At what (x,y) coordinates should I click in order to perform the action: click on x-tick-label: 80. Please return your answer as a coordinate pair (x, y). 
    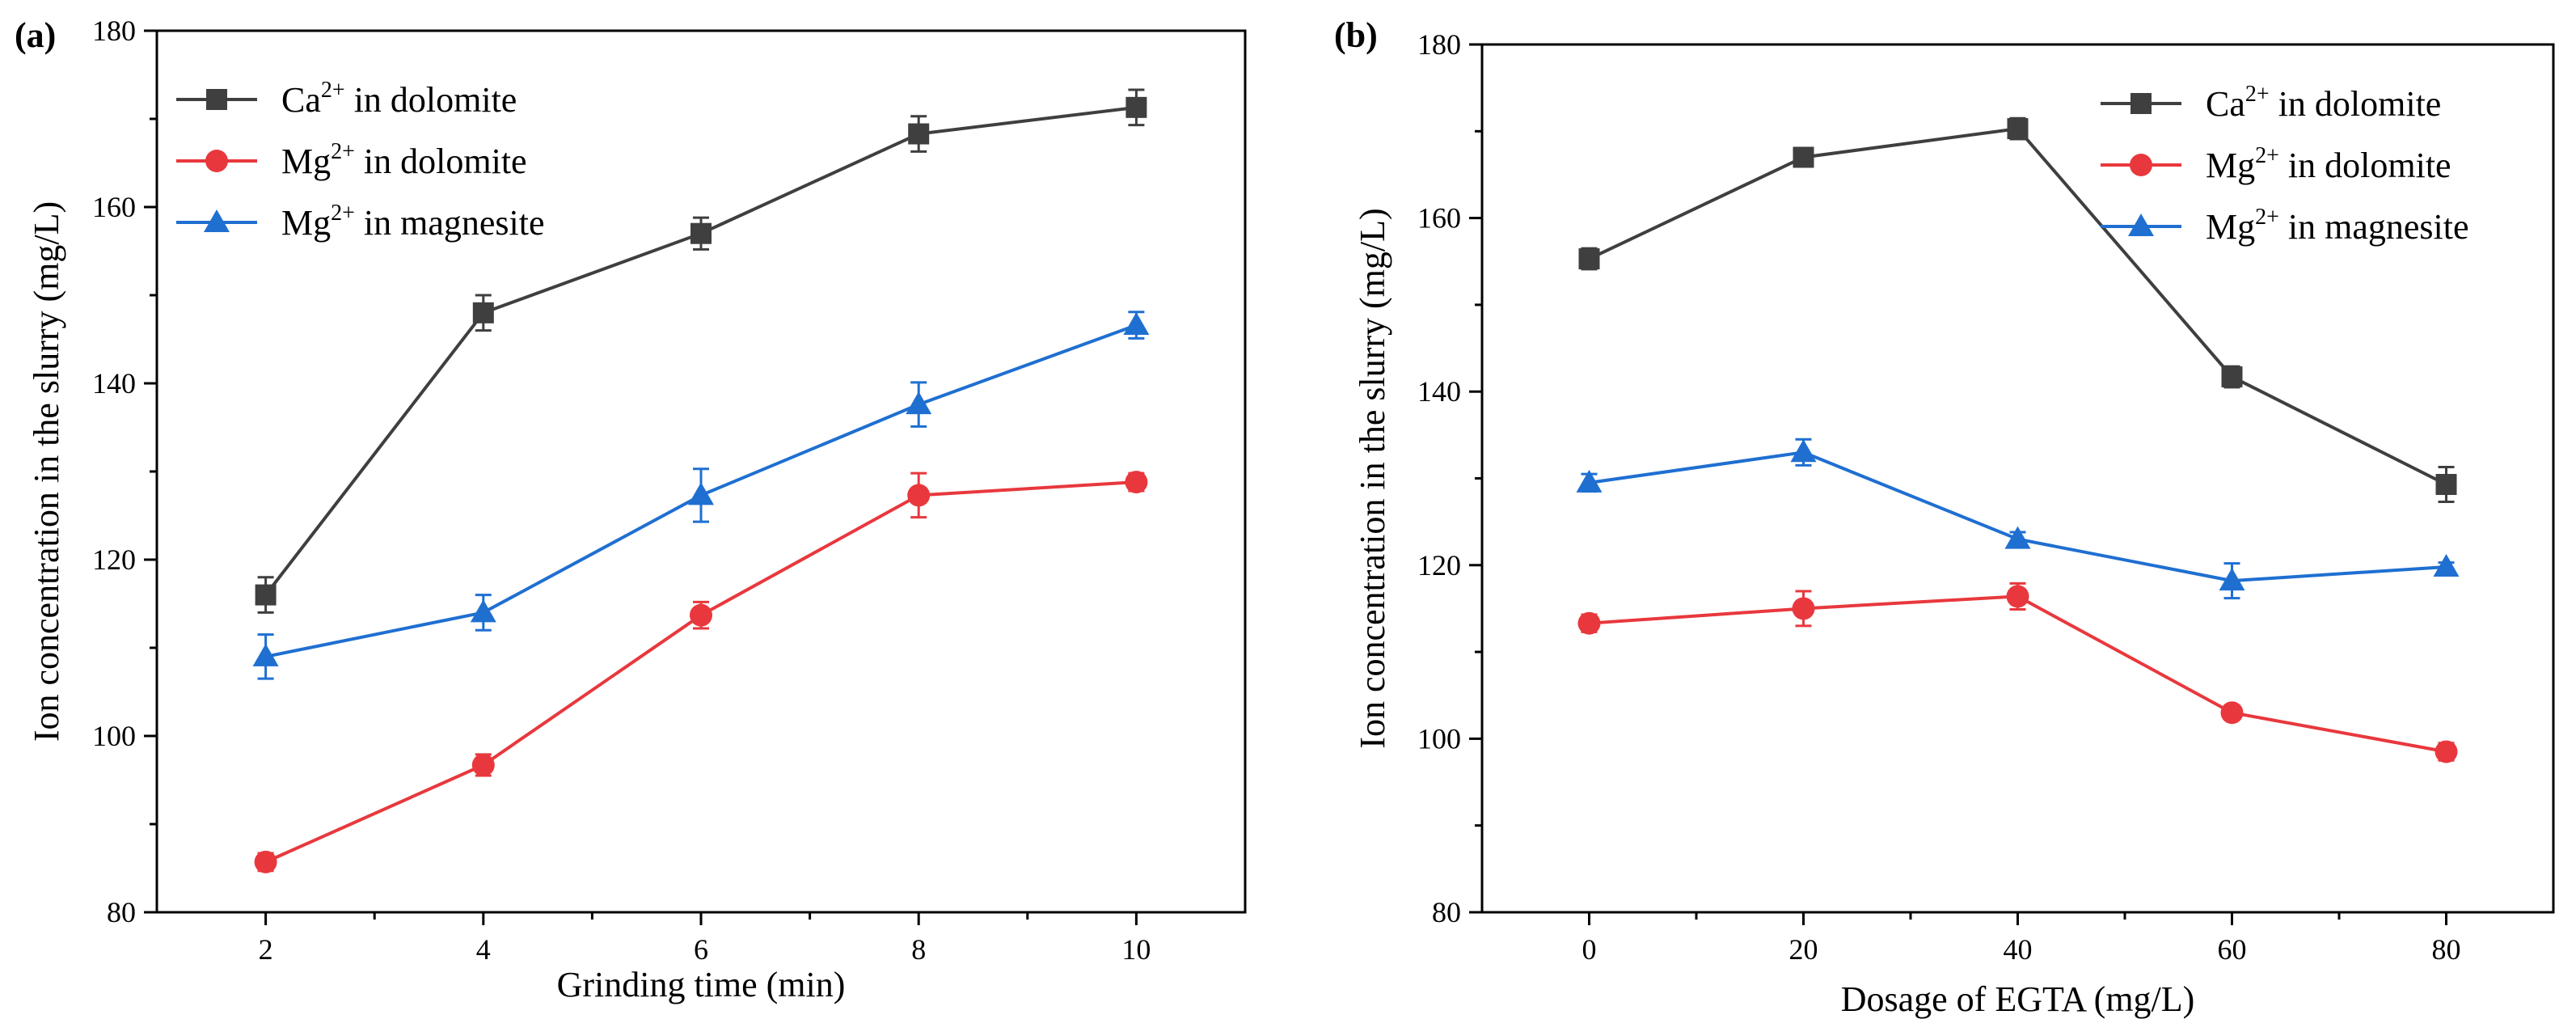
    Looking at the image, I should click on (2446, 949).